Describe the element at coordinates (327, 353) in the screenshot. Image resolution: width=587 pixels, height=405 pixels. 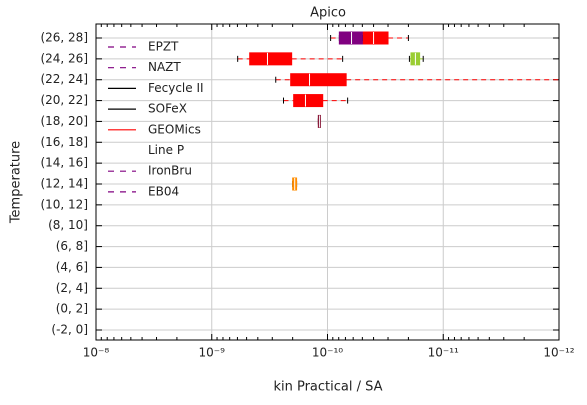
I see `x-tick-label: 10⁻¹⁰` at that location.